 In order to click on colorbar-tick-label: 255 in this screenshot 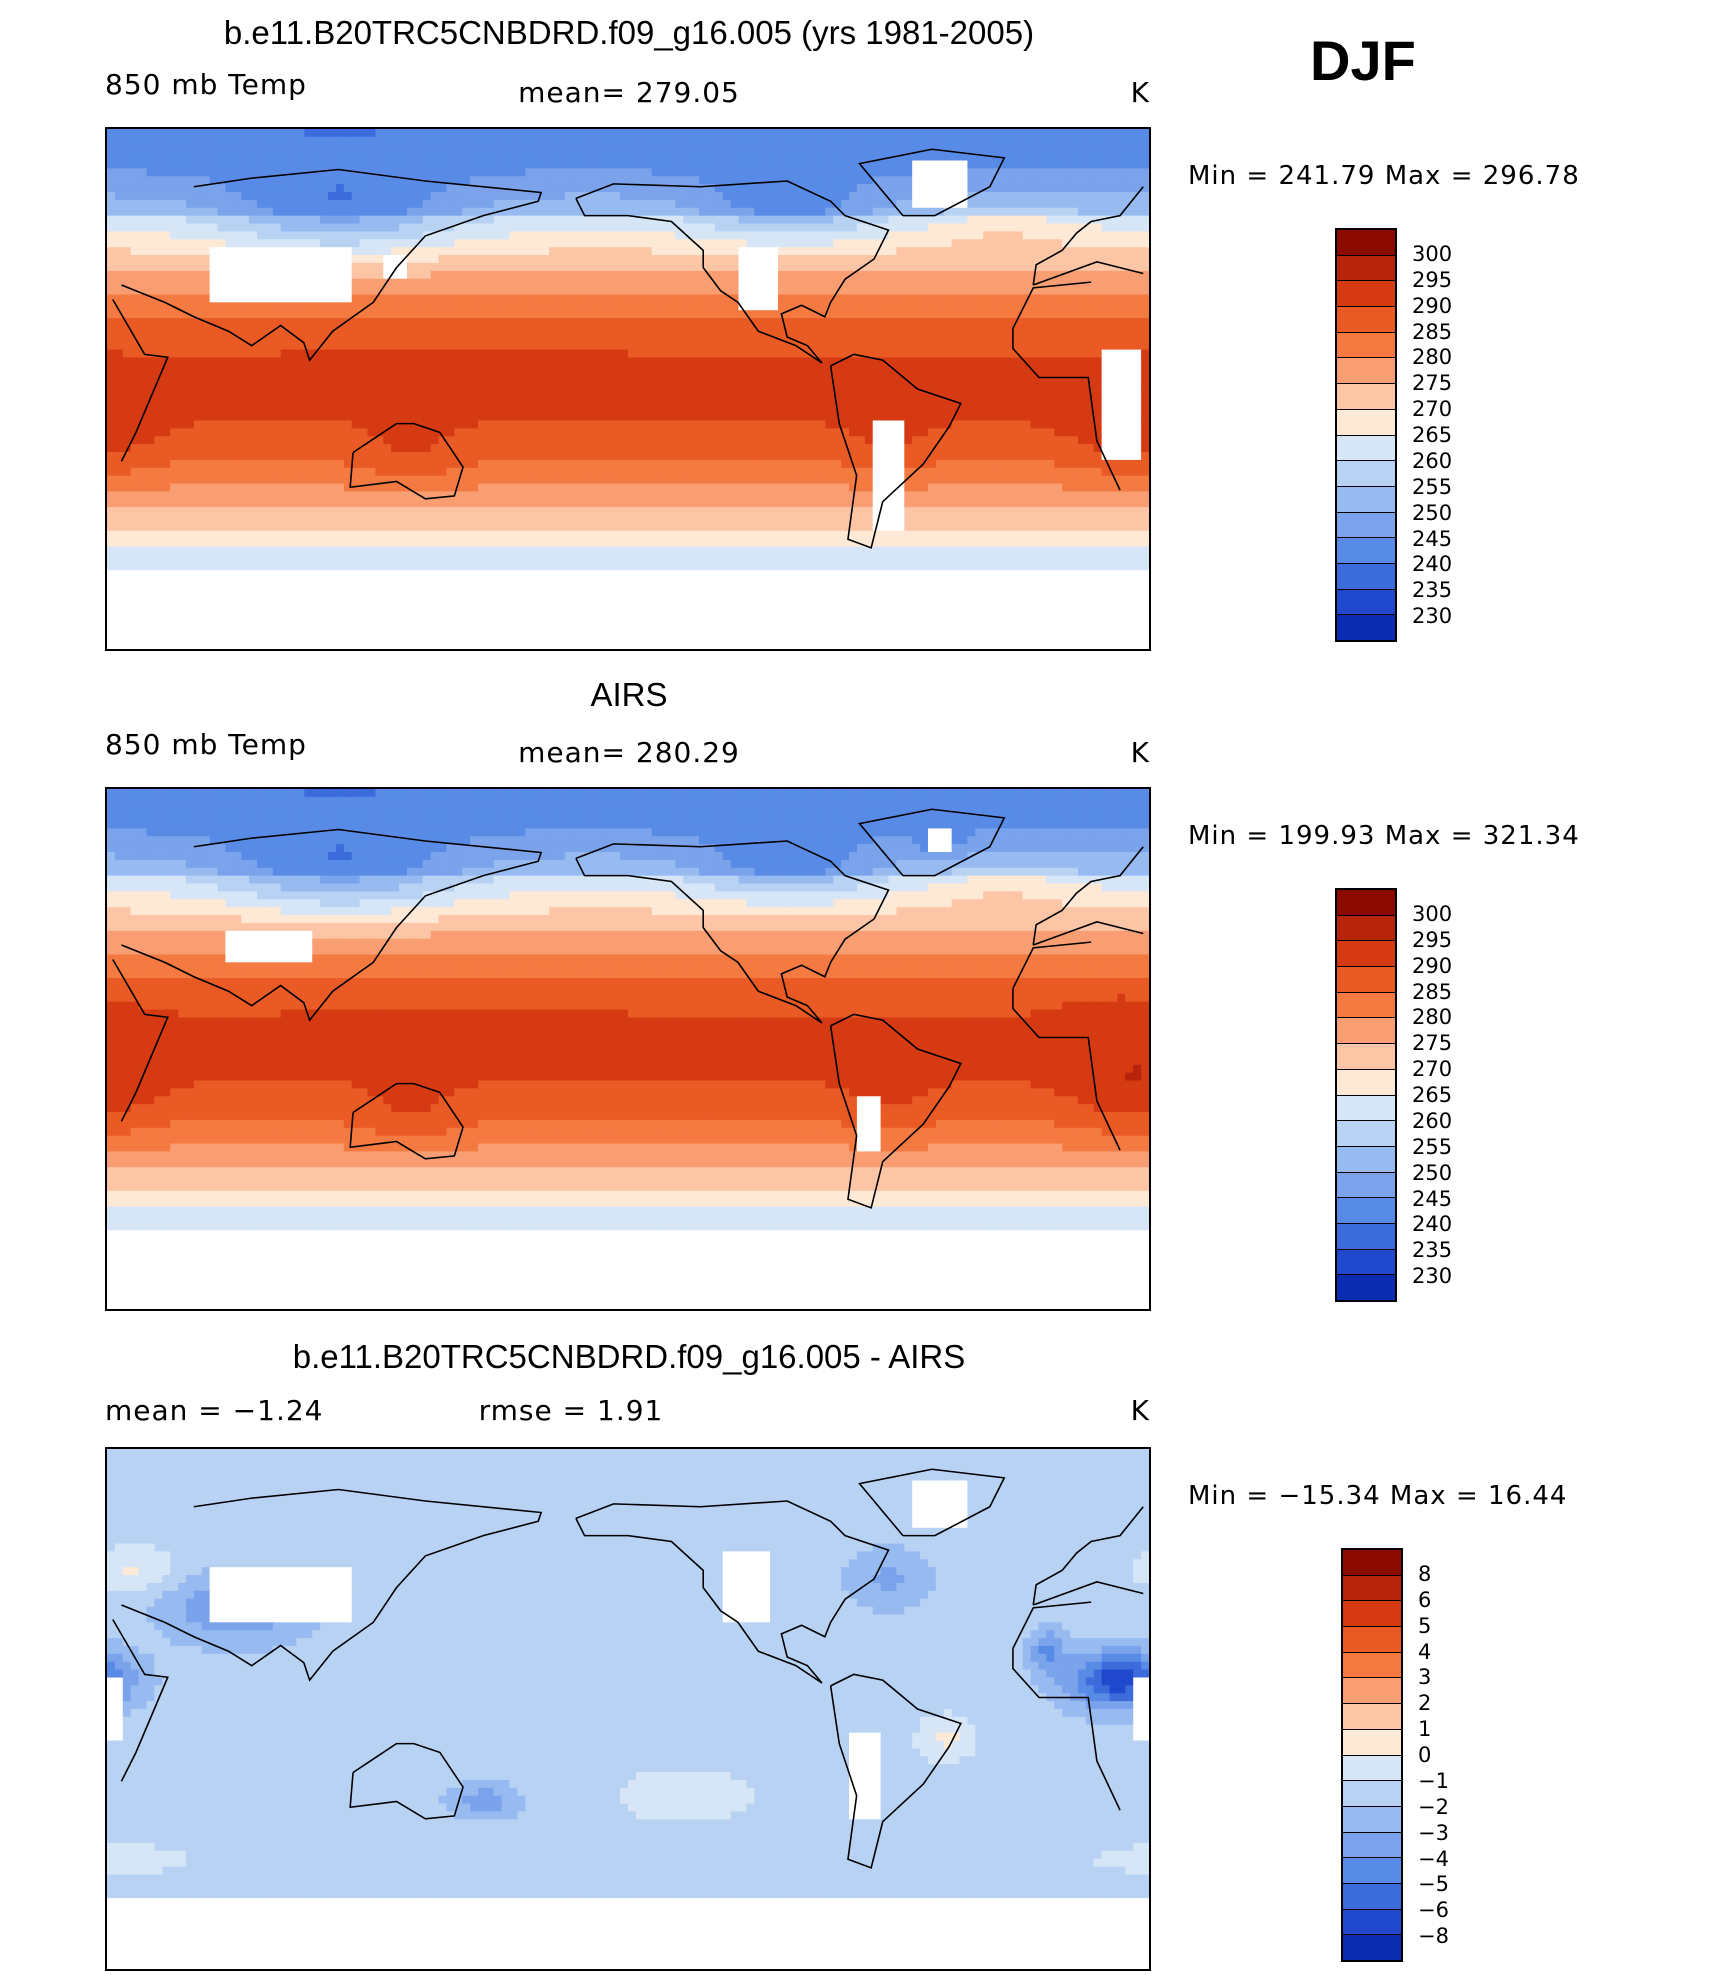, I will do `click(1432, 1147)`.